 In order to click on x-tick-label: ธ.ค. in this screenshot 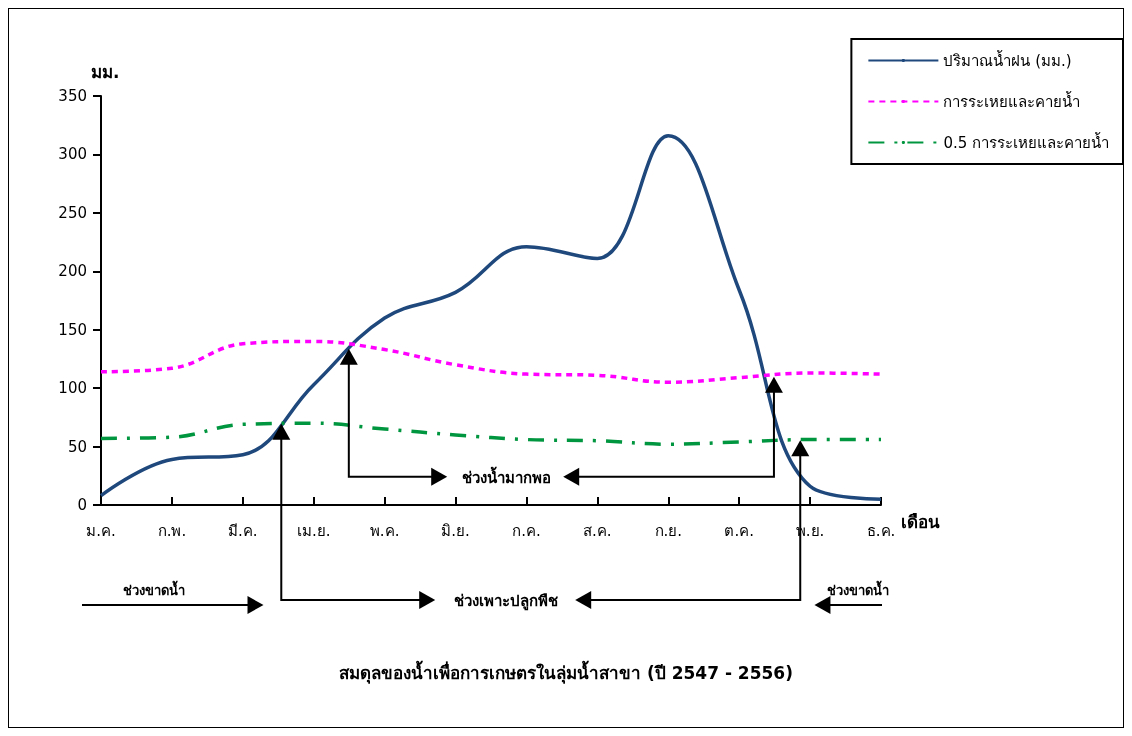, I will do `click(881, 530)`.